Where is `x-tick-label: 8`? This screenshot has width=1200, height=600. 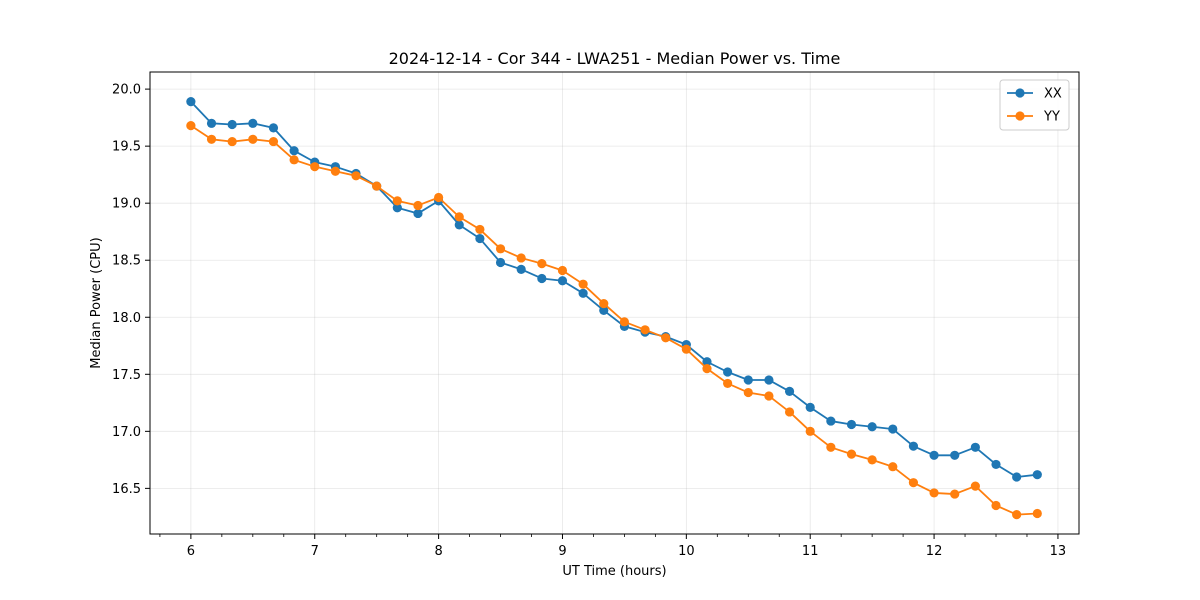
x-tick-label: 8 is located at coordinates (438, 551).